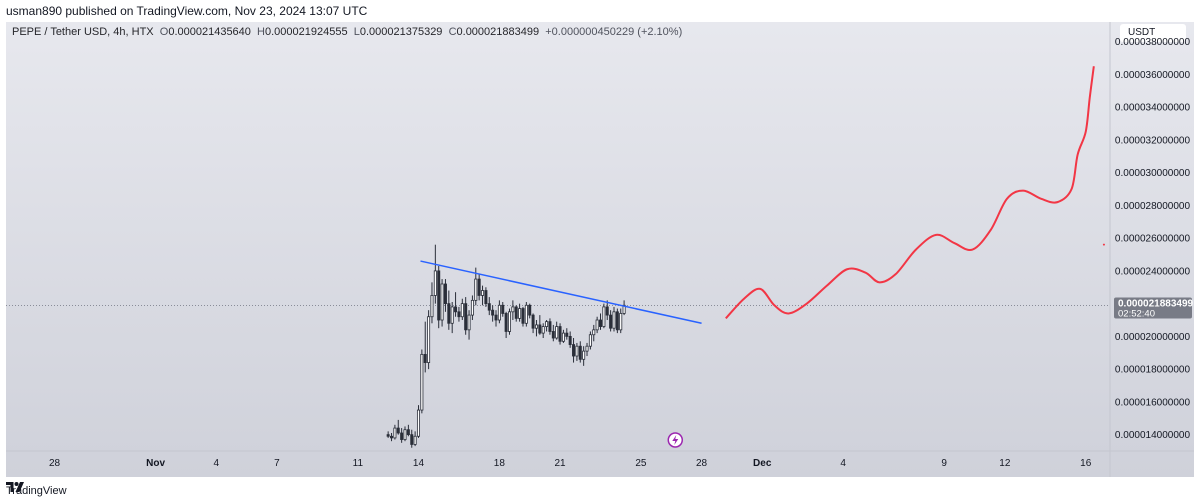 The height and width of the screenshot is (503, 1200). I want to click on price-tag-box, so click(1153, 308).